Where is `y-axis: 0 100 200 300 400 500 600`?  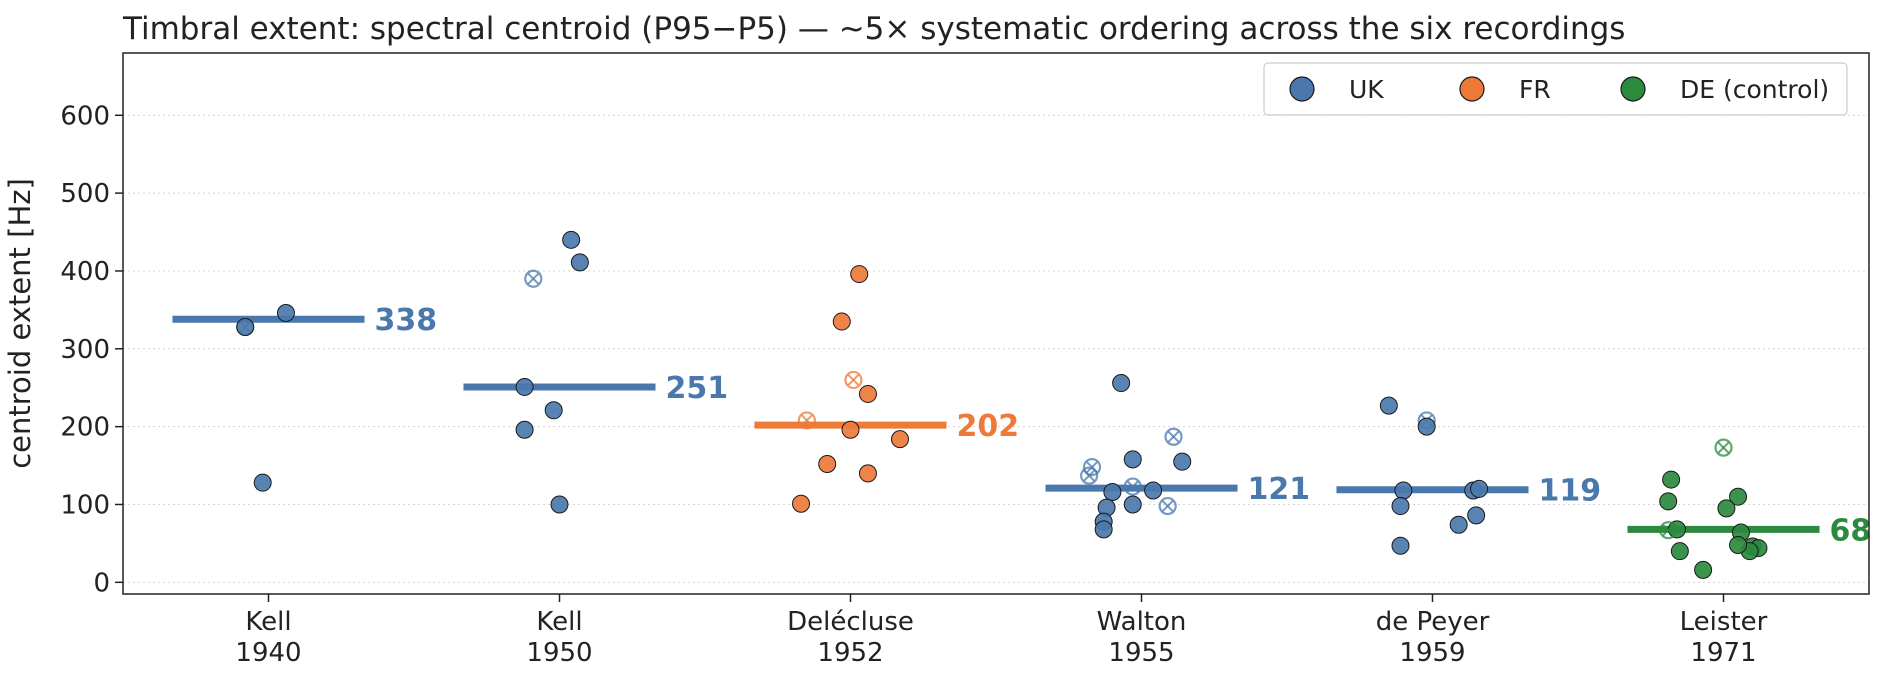
y-axis: 0 100 200 300 400 500 600 is located at coordinates (91, 349).